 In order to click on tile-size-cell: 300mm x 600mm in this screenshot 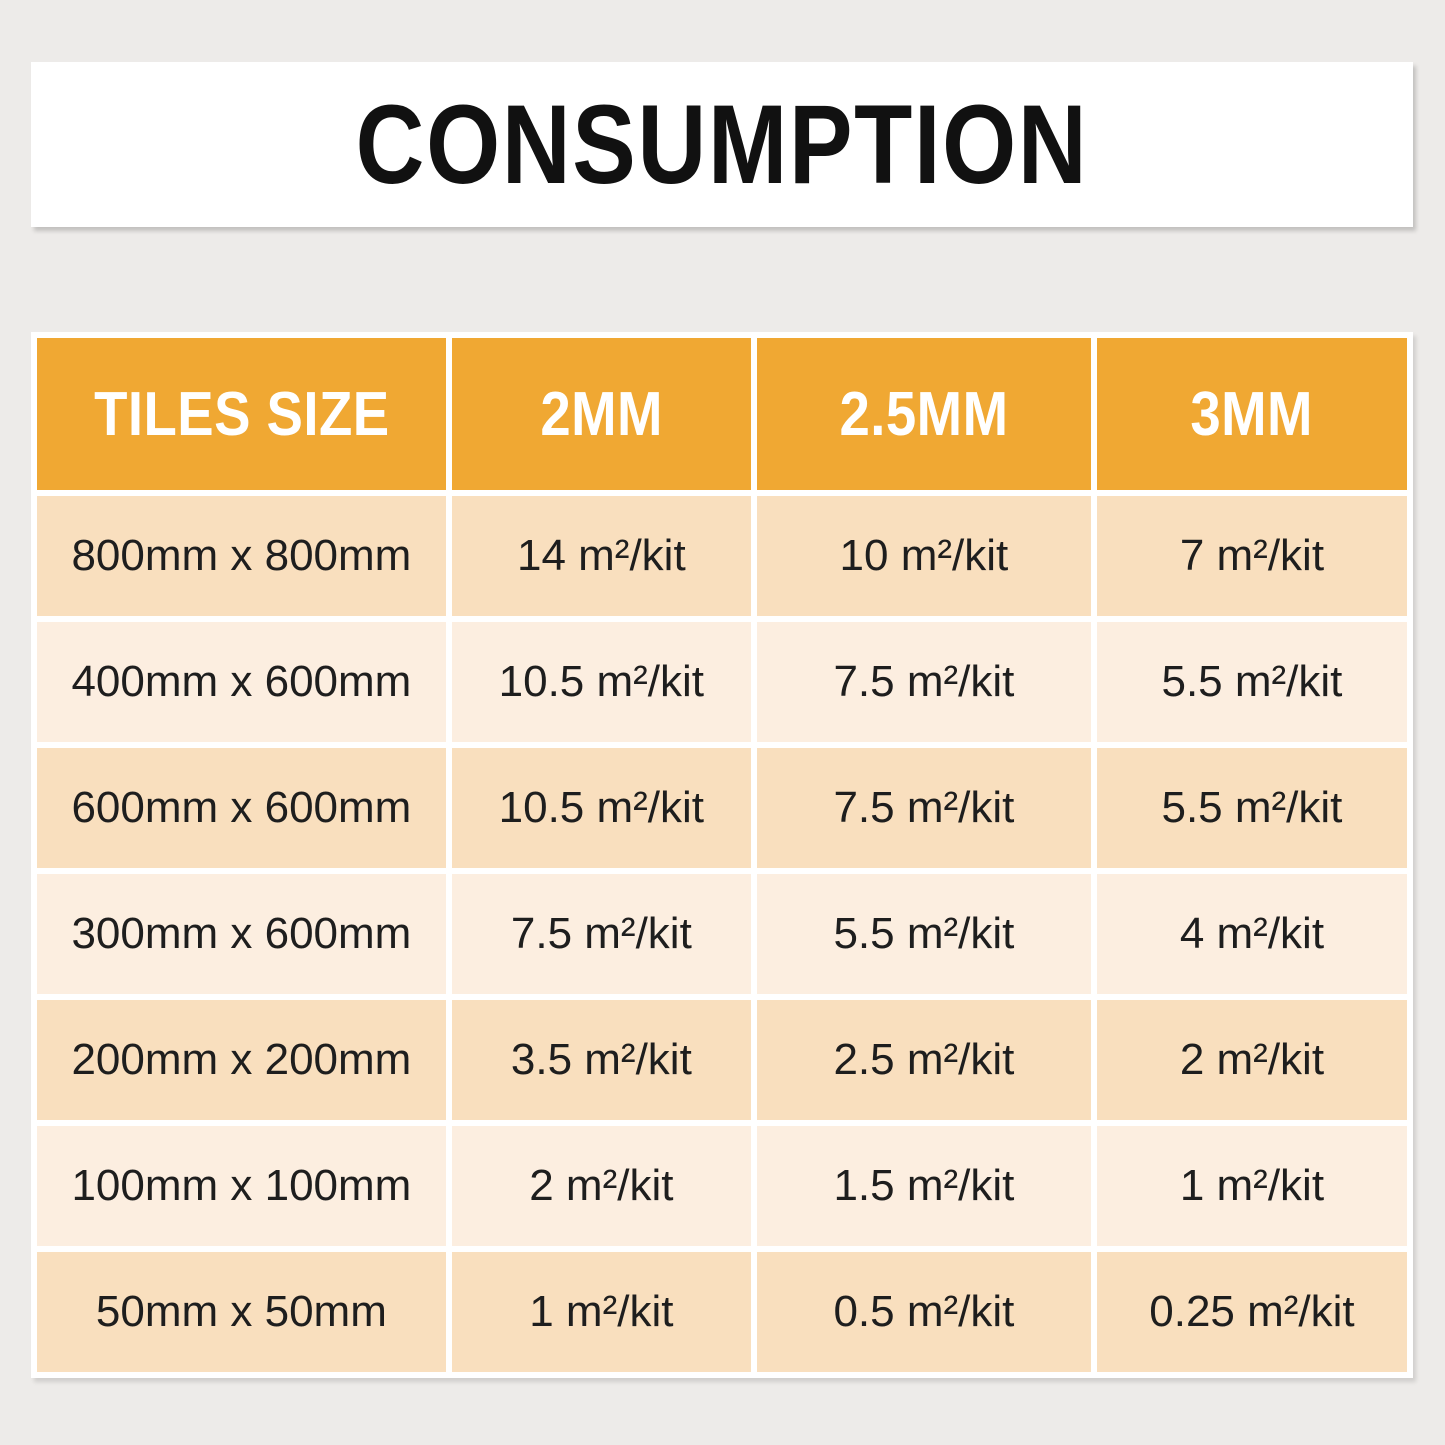, I will do `click(241, 934)`.